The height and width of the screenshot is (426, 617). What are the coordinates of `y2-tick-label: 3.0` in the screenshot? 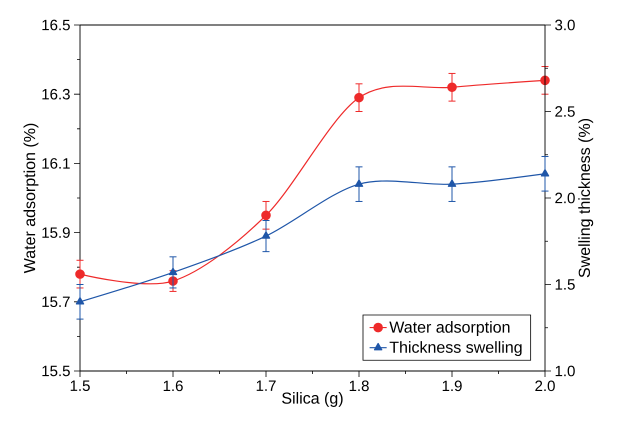 It's located at (565, 25).